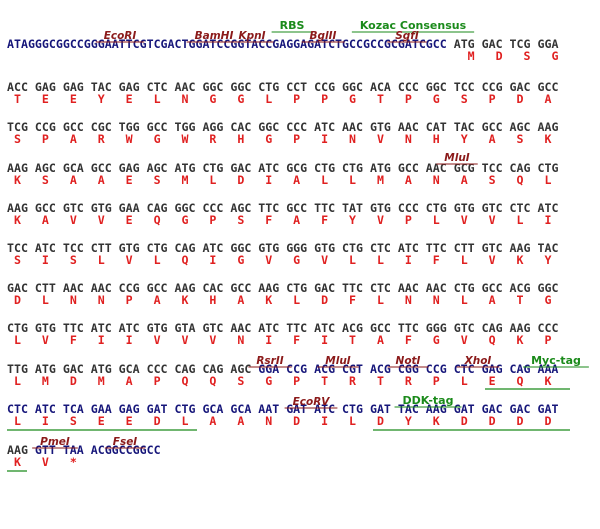 The image size is (600, 529). What do you see at coordinates (338, 361) in the screenshot?
I see `enzyme-site: MluI` at bounding box center [338, 361].